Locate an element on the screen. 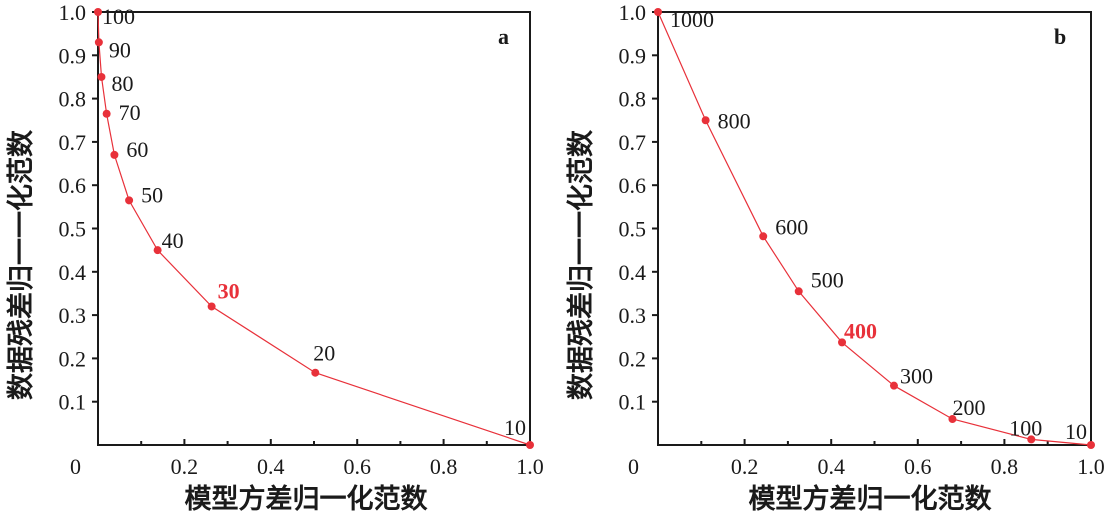  highlighted-point-label: 400 is located at coordinates (860, 330).